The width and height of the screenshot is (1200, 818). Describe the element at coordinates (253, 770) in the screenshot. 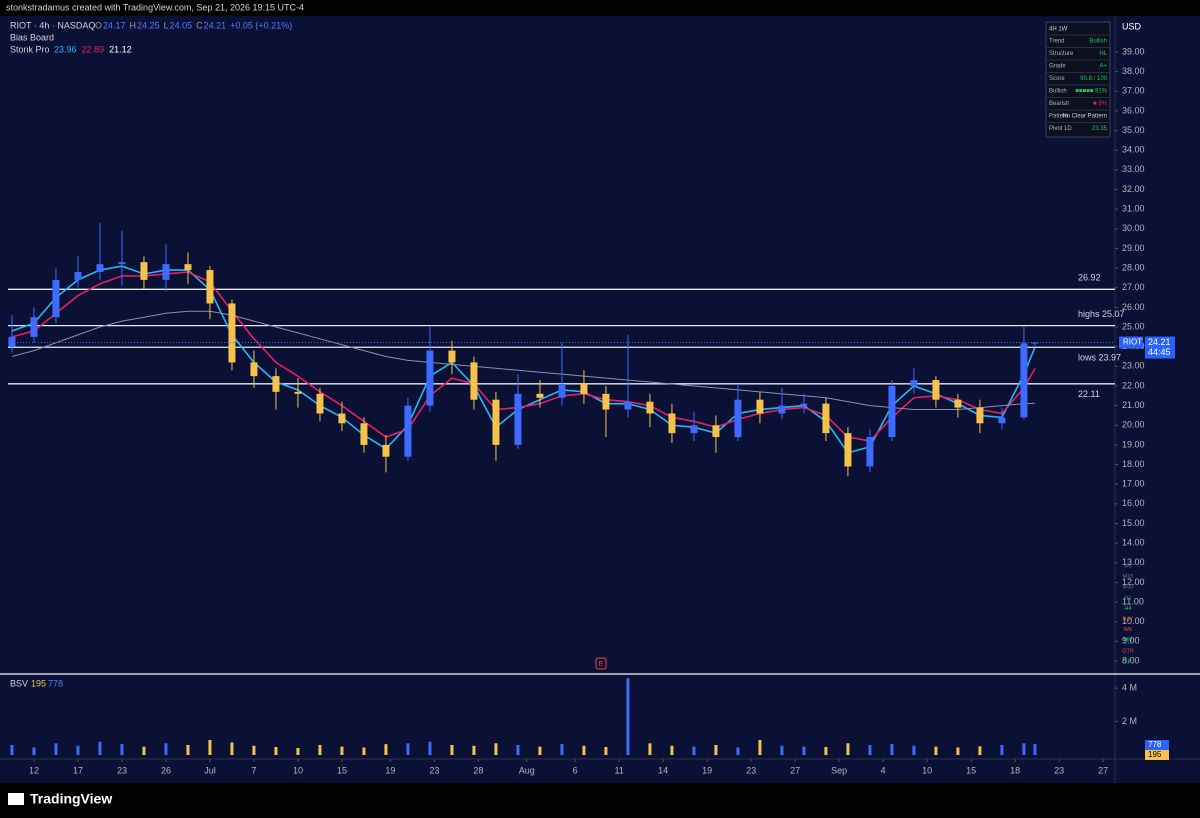

I see `x-tick-label: 7` at that location.